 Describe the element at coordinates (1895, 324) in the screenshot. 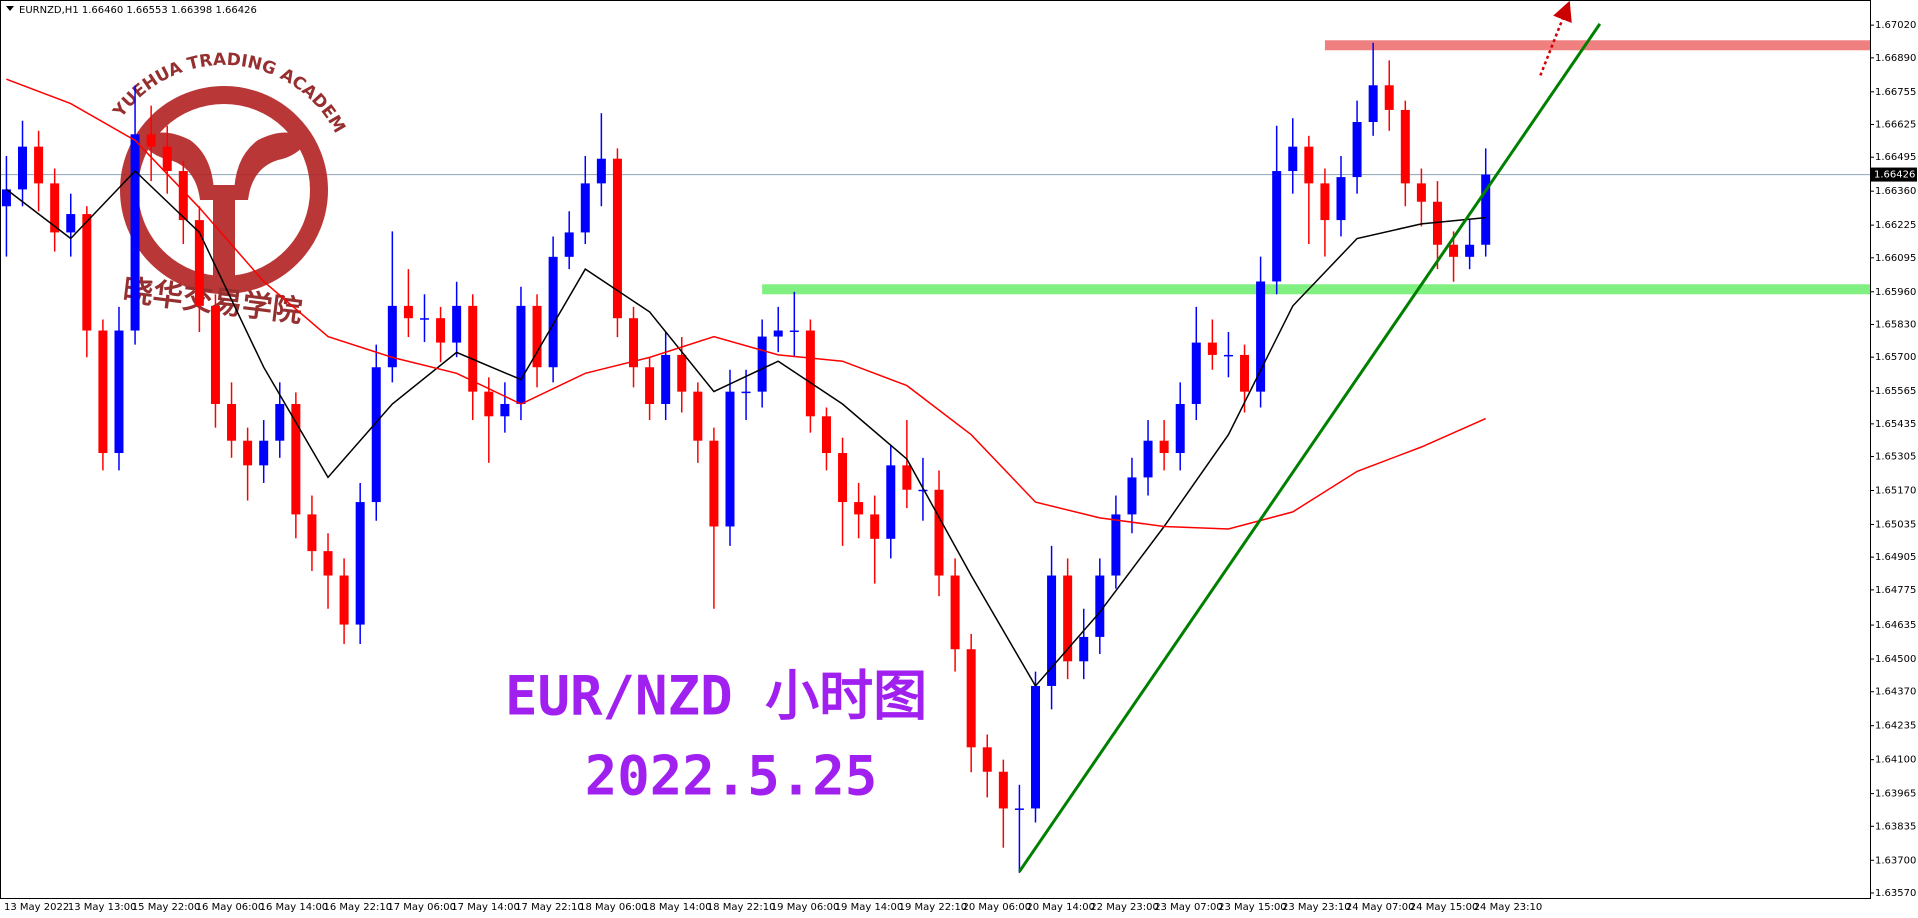

I see `y-tick-label: 1.65830` at that location.